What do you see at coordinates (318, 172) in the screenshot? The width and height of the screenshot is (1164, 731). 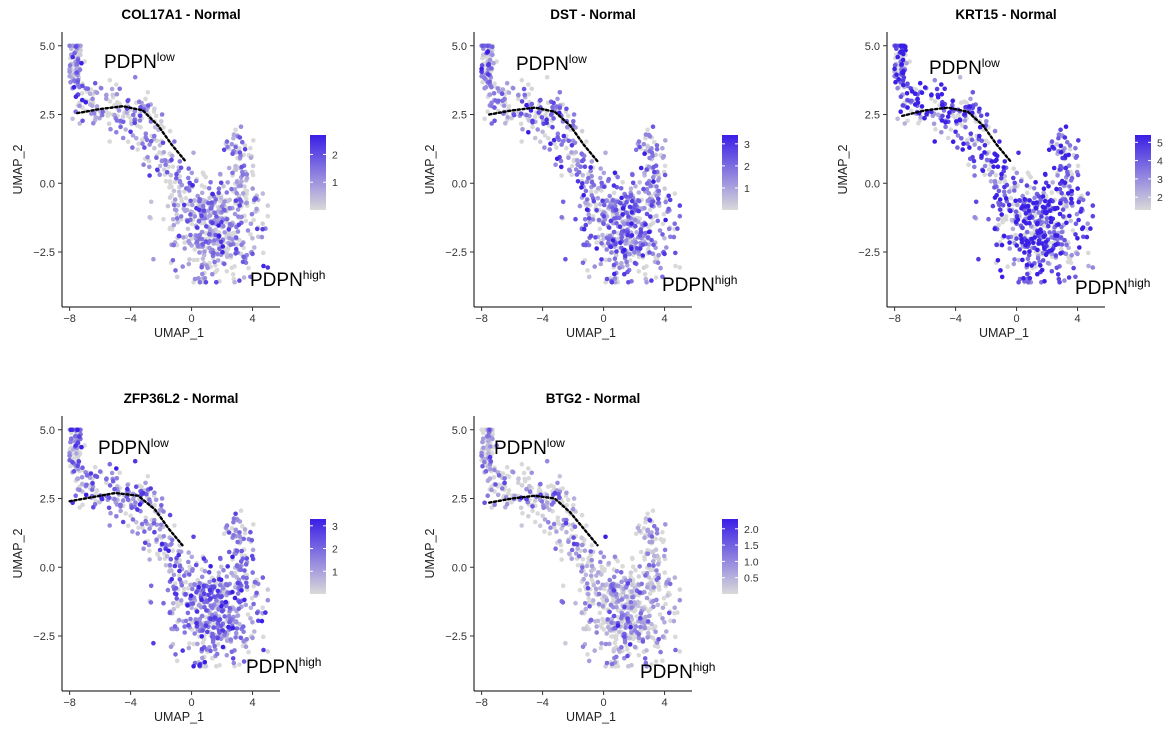 I see `legend-colorbar` at bounding box center [318, 172].